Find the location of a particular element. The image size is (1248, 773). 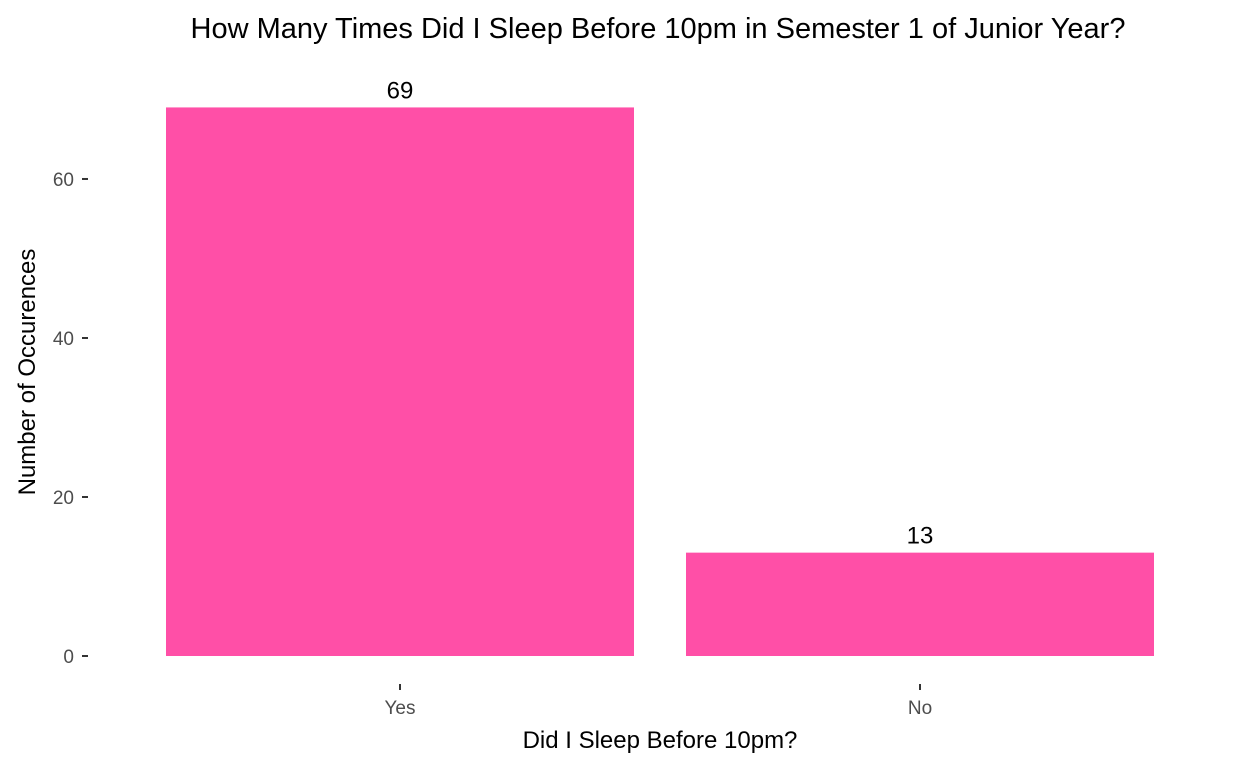

bar-no is located at coordinates (920, 604).